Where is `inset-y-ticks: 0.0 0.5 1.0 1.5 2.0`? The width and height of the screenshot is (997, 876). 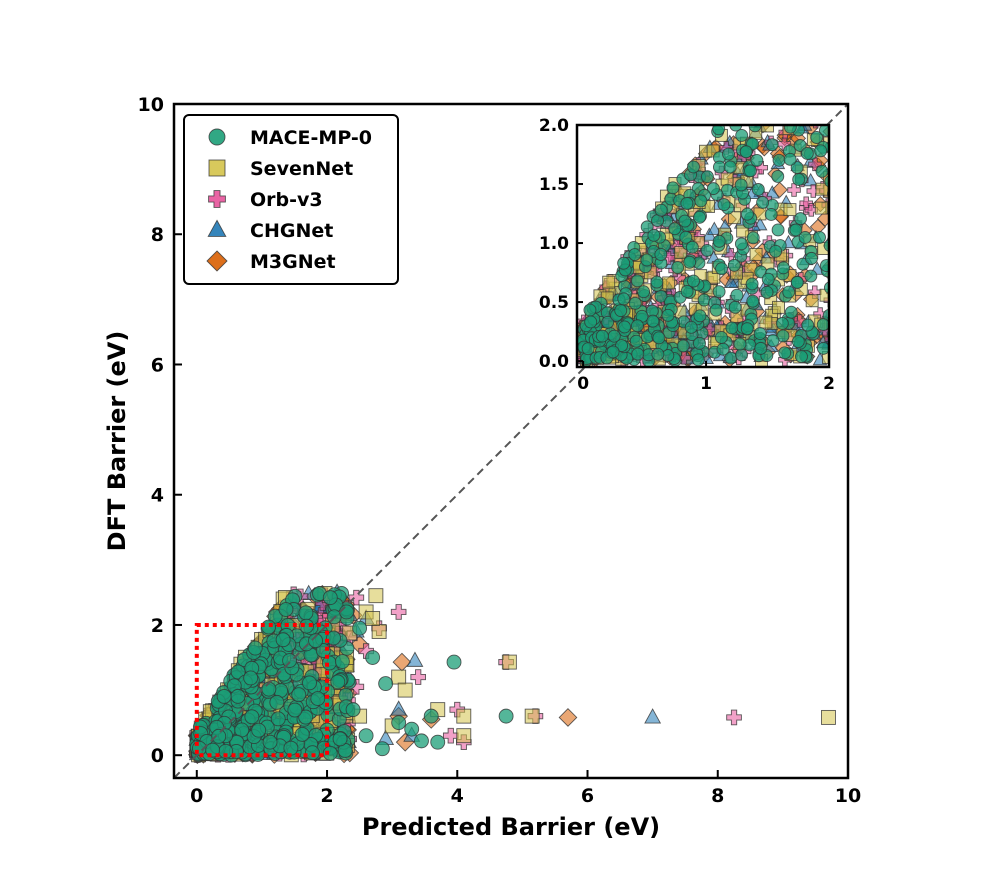
inset-y-ticks: 0.0 0.5 1.0 1.5 2.0 is located at coordinates (561, 244).